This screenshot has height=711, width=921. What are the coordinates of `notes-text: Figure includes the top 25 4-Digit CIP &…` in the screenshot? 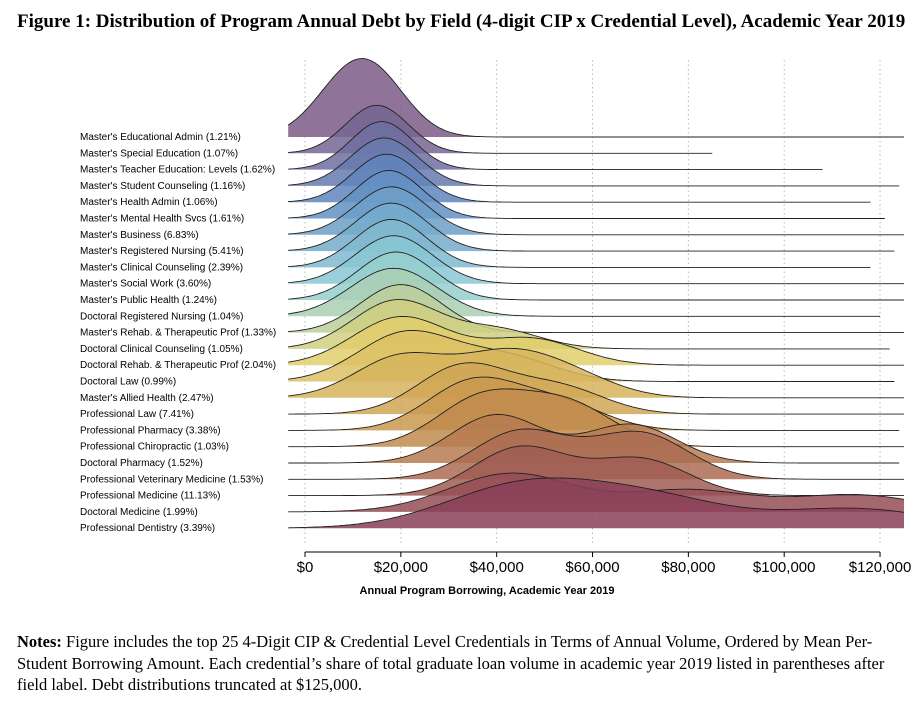 It's located at (451, 663).